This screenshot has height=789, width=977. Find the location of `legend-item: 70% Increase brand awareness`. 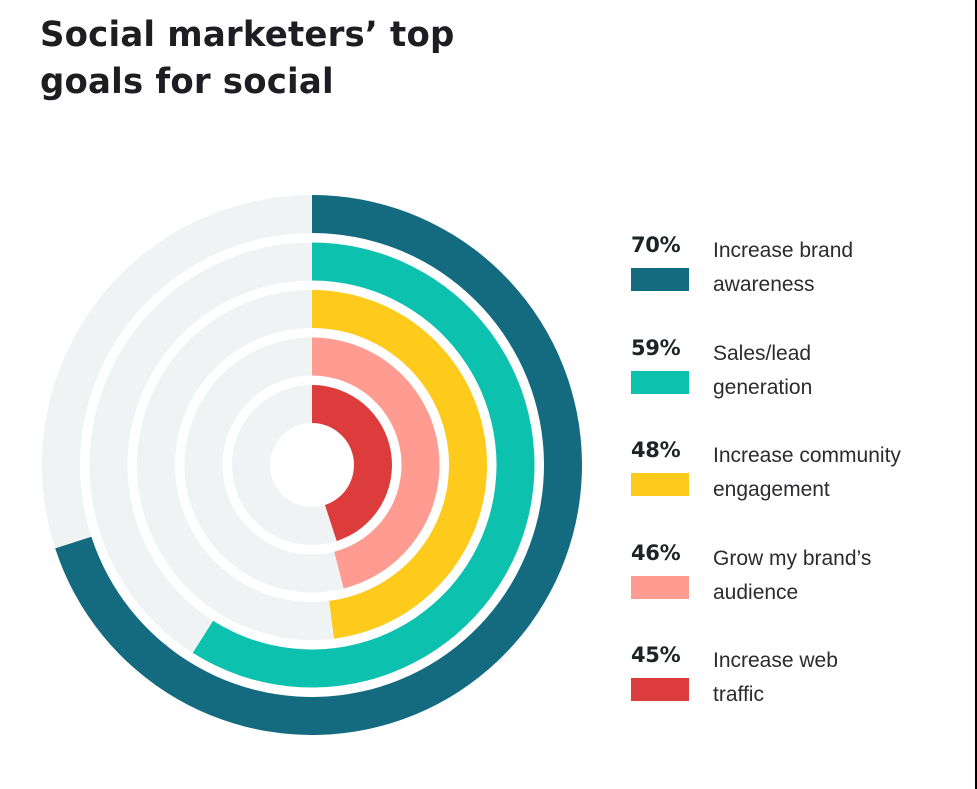

legend-item: 70% Increase brand awareness is located at coordinates (791, 270).